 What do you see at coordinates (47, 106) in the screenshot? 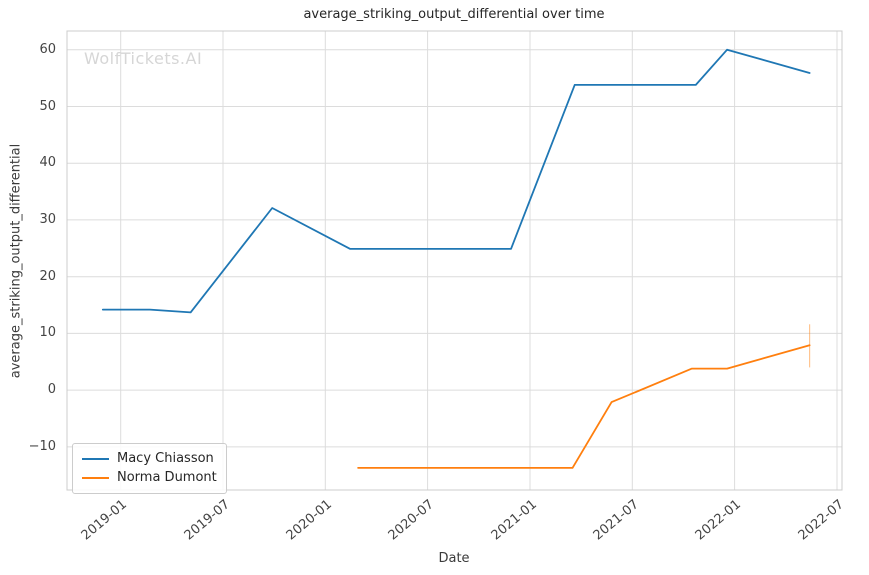
I see `y-tick-label: 50` at bounding box center [47, 106].